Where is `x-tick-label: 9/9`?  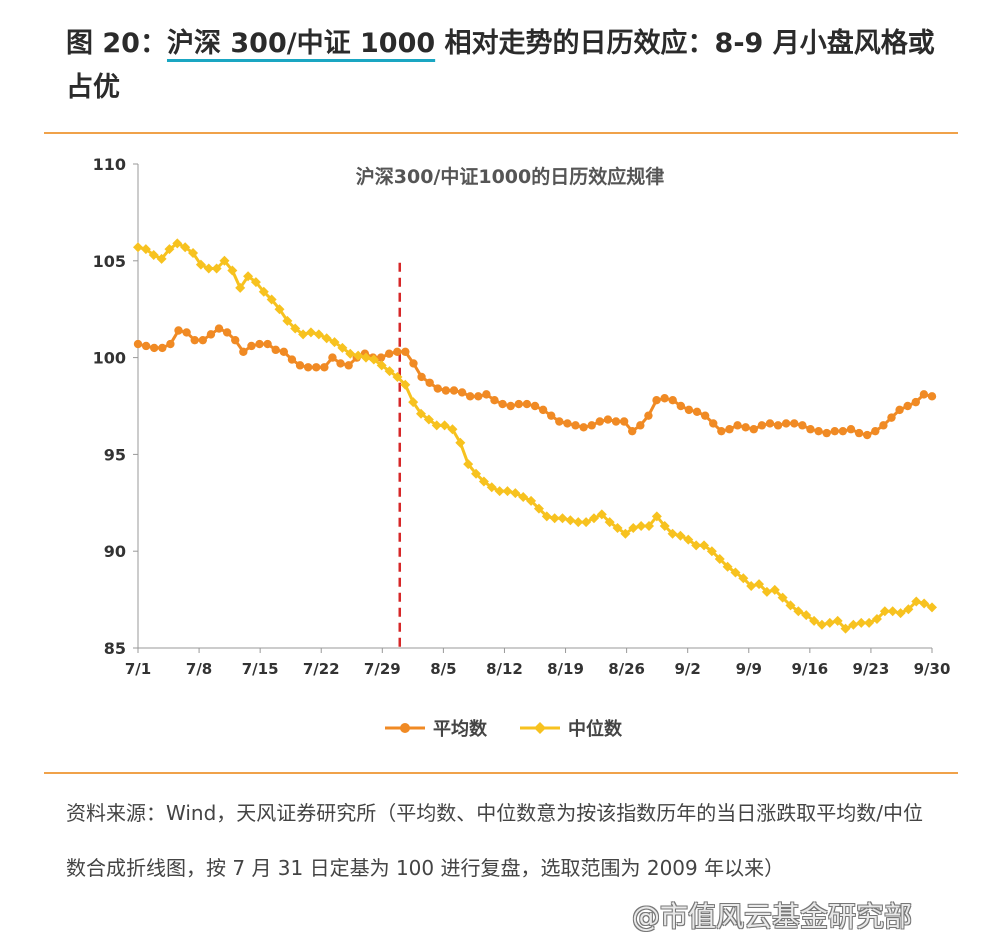
x-tick-label: 9/9 is located at coordinates (749, 669).